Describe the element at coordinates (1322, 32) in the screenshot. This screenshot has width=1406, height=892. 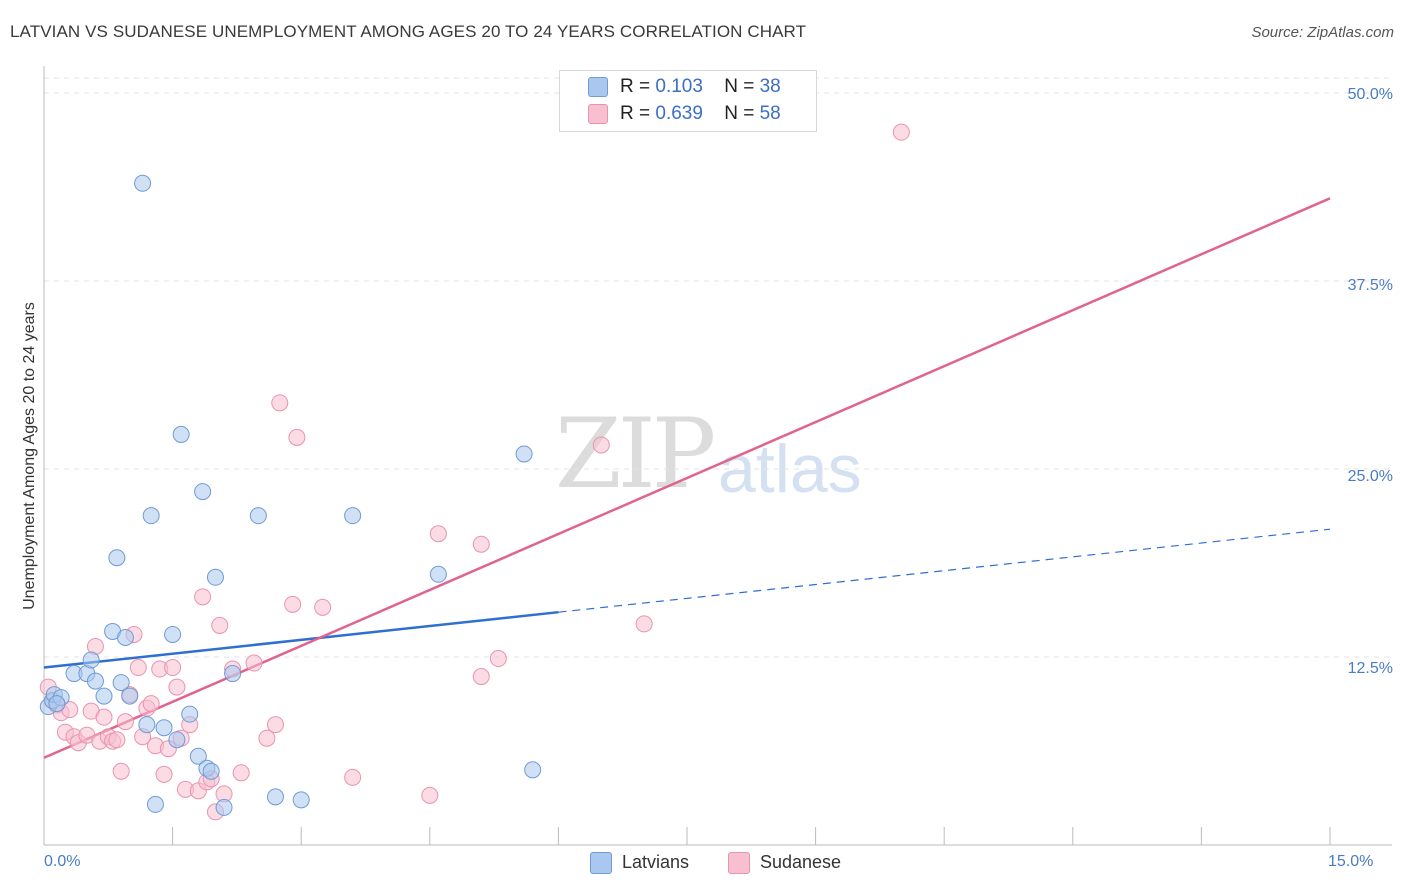
I see `source-label: Source: ZipAtlas.com` at that location.